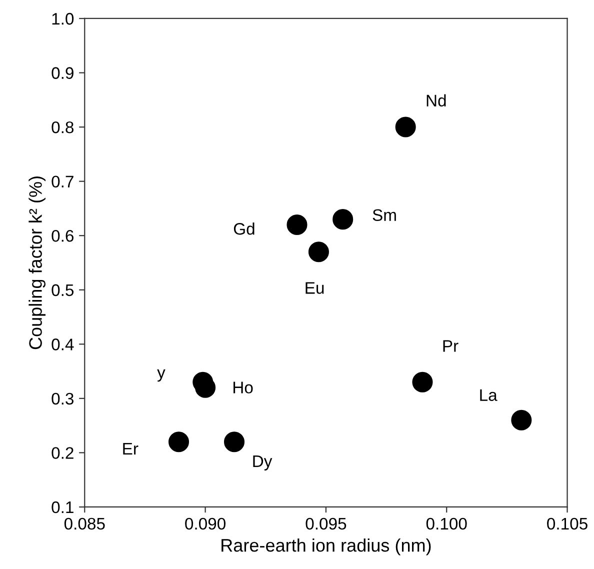 This screenshot has height=569, width=594. Describe the element at coordinates (37, 263) in the screenshot. I see `y-axis-title: Coupling factor k² (%)` at that location.